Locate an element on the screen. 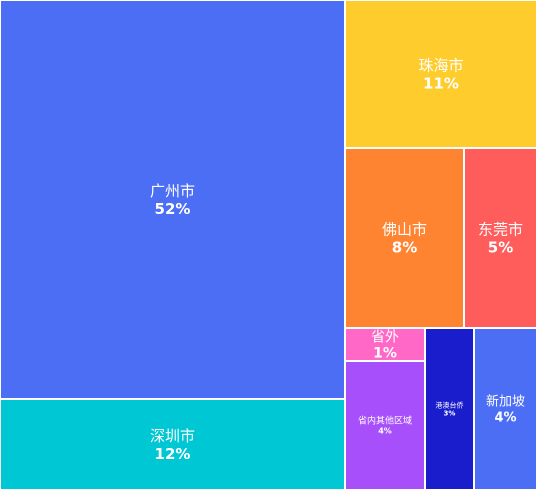 The width and height of the screenshot is (537, 490). tile-value-label: 3% is located at coordinates (450, 413).